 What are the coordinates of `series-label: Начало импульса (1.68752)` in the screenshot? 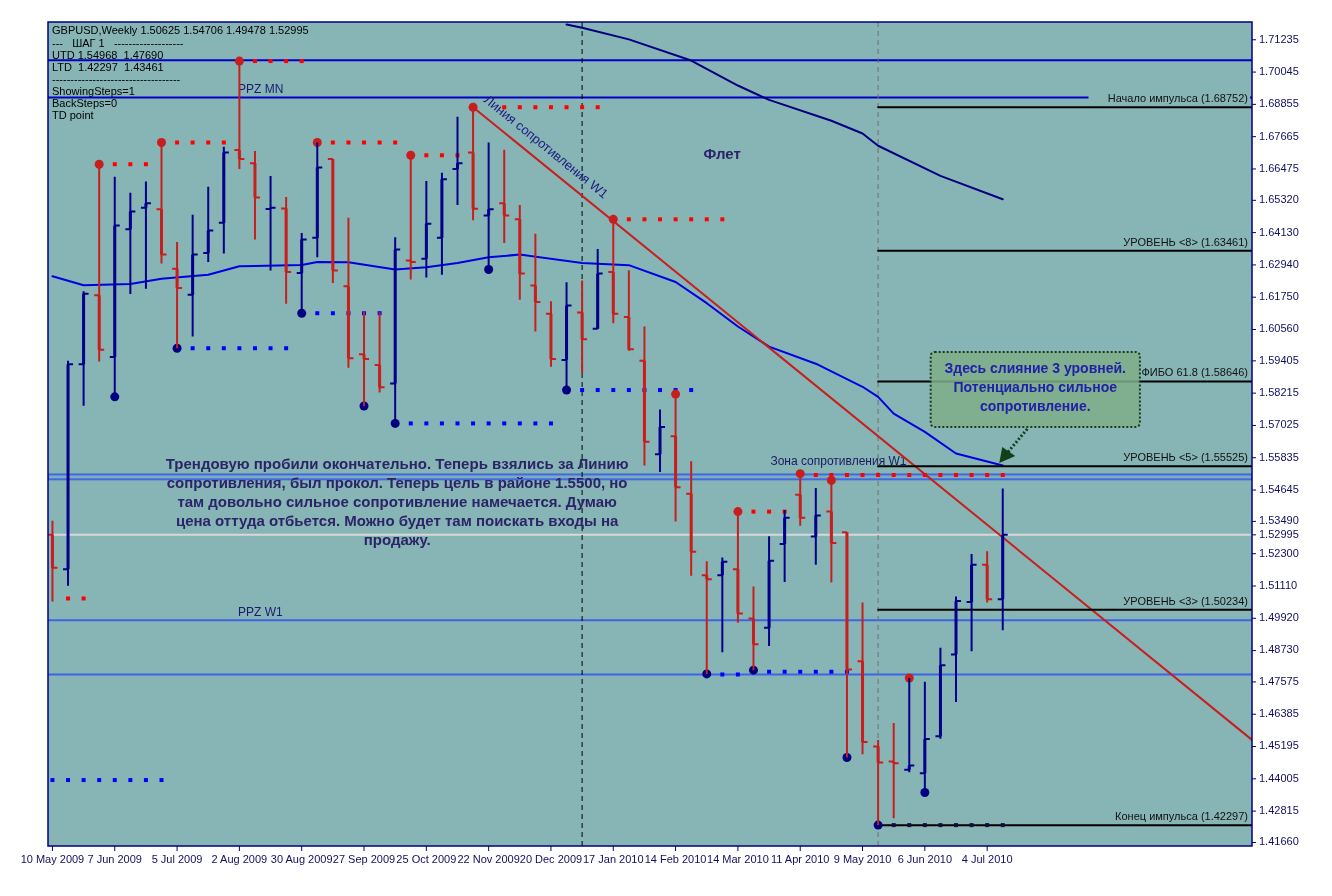 It's located at (1177, 98).